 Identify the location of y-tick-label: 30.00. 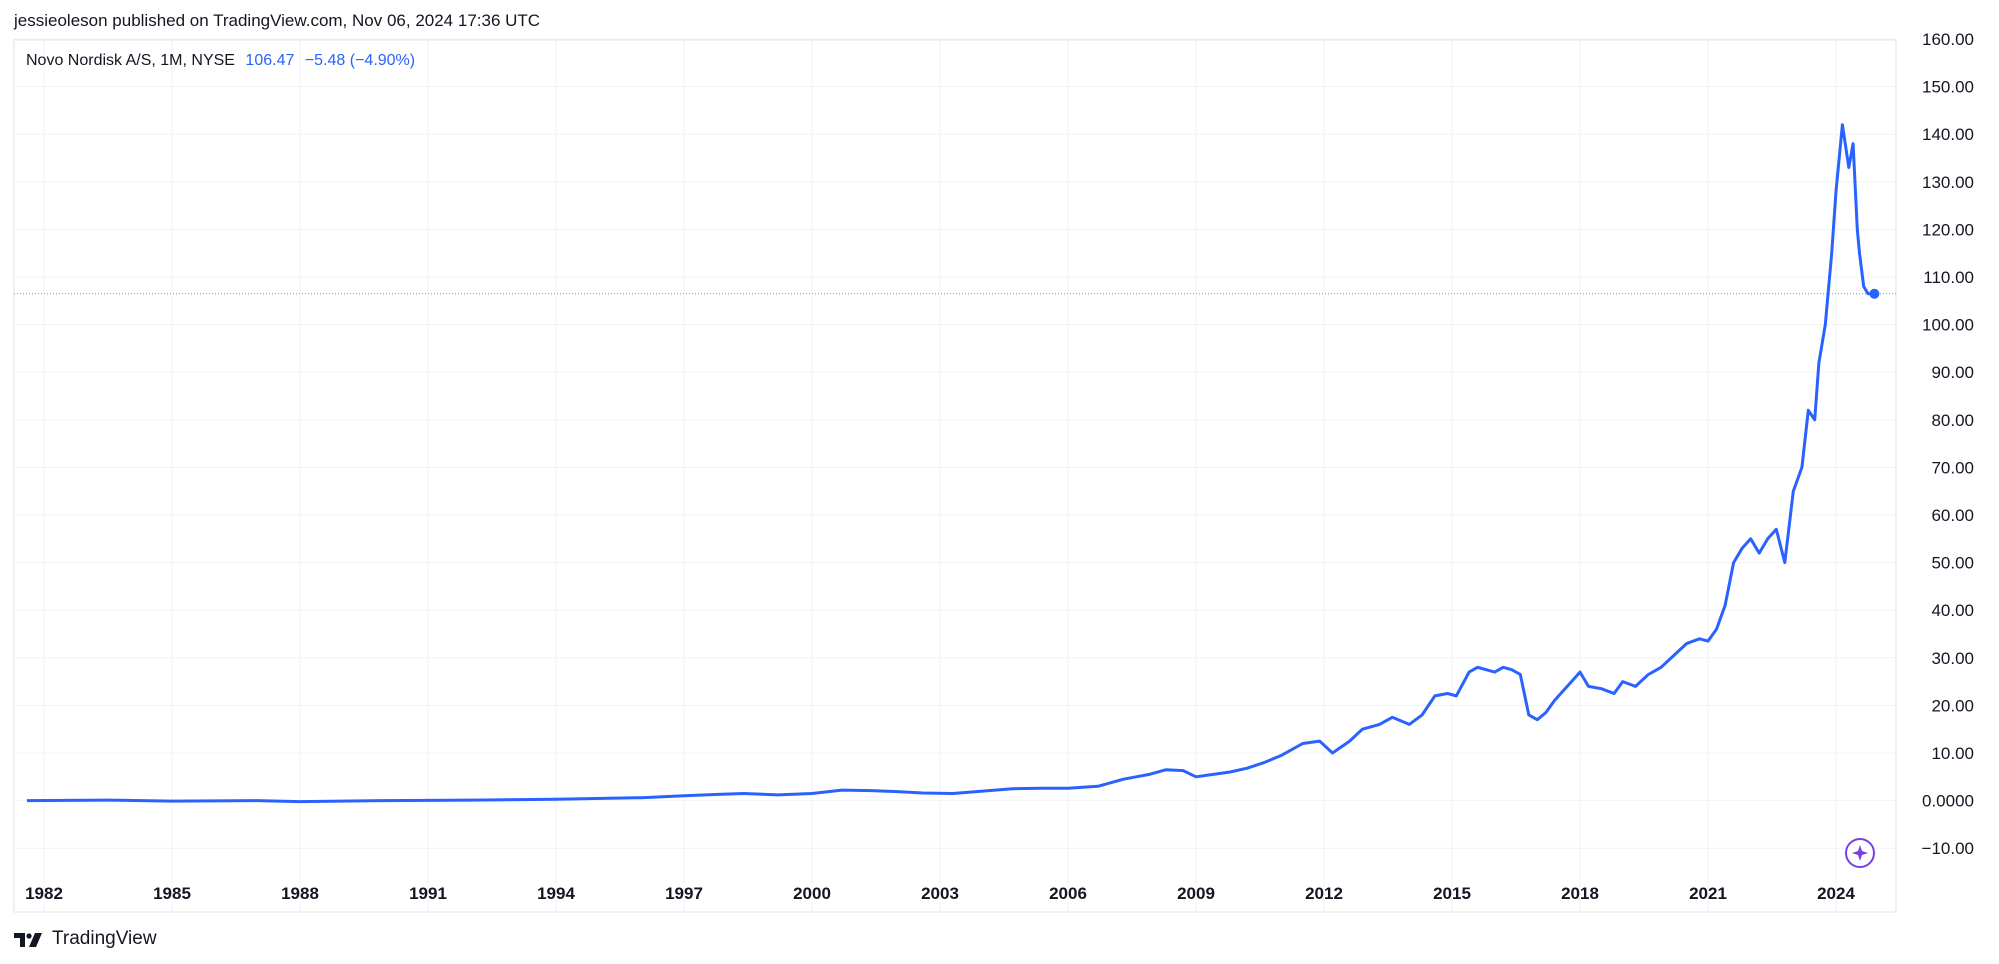
(1952, 658).